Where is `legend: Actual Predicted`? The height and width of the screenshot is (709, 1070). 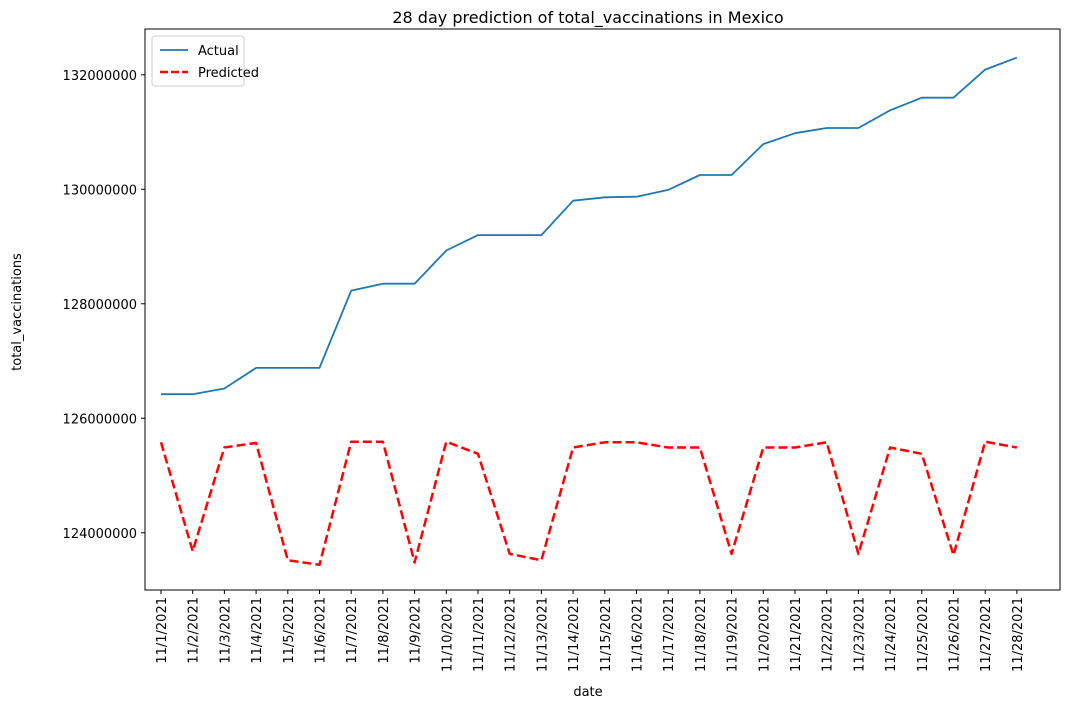 legend: Actual Predicted is located at coordinates (205, 61).